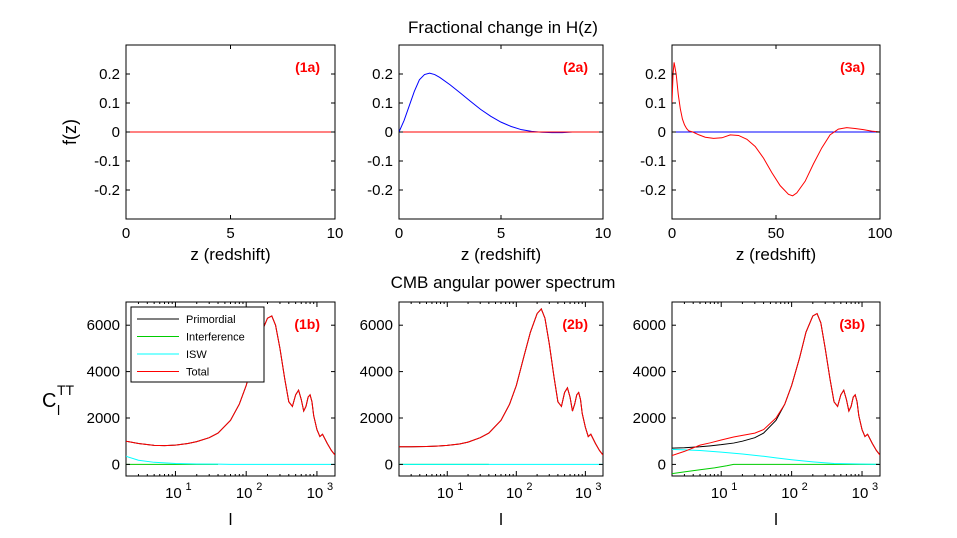  What do you see at coordinates (49, 401) in the screenshot?
I see `svg-text: C` at bounding box center [49, 401].